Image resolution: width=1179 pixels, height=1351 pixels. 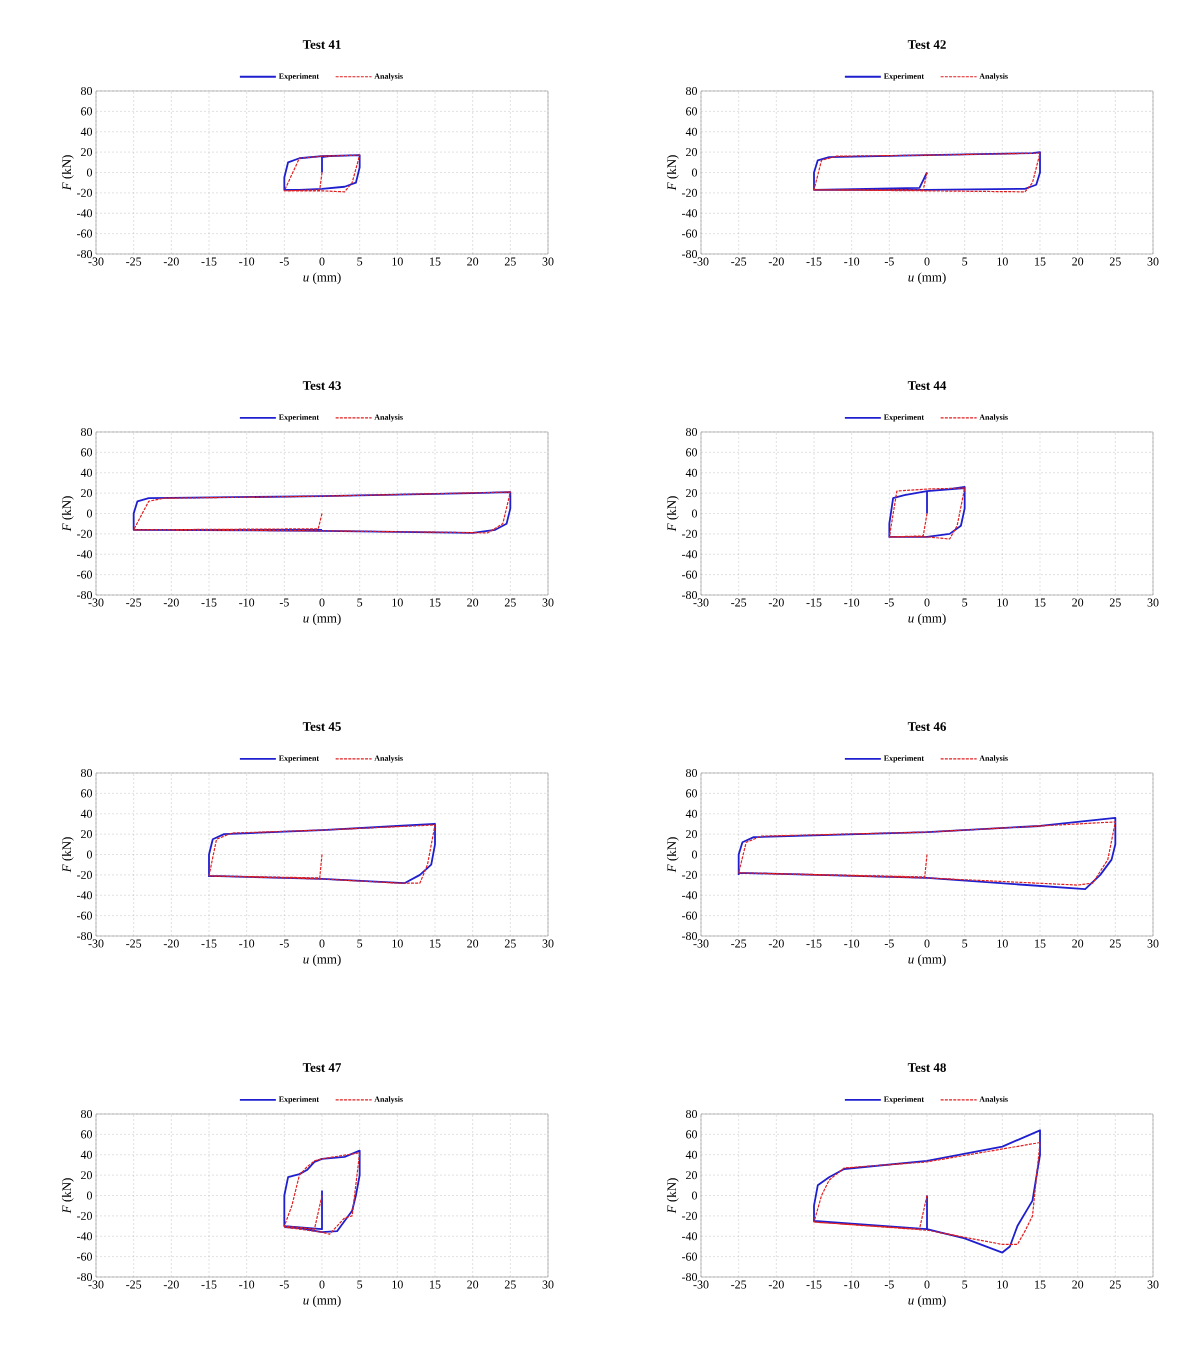 I want to click on chart-title: Test 44, so click(x=927, y=385).